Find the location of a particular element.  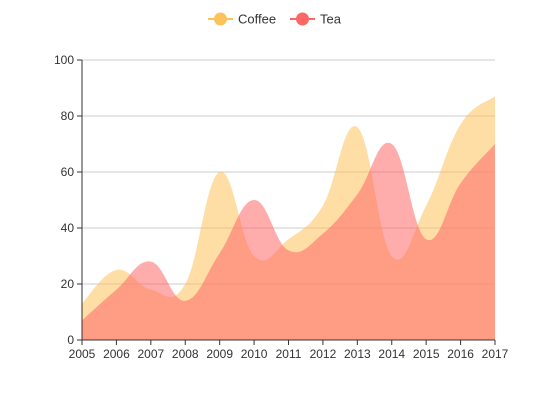

x-tick-label-2008: 2008 is located at coordinates (185, 354).